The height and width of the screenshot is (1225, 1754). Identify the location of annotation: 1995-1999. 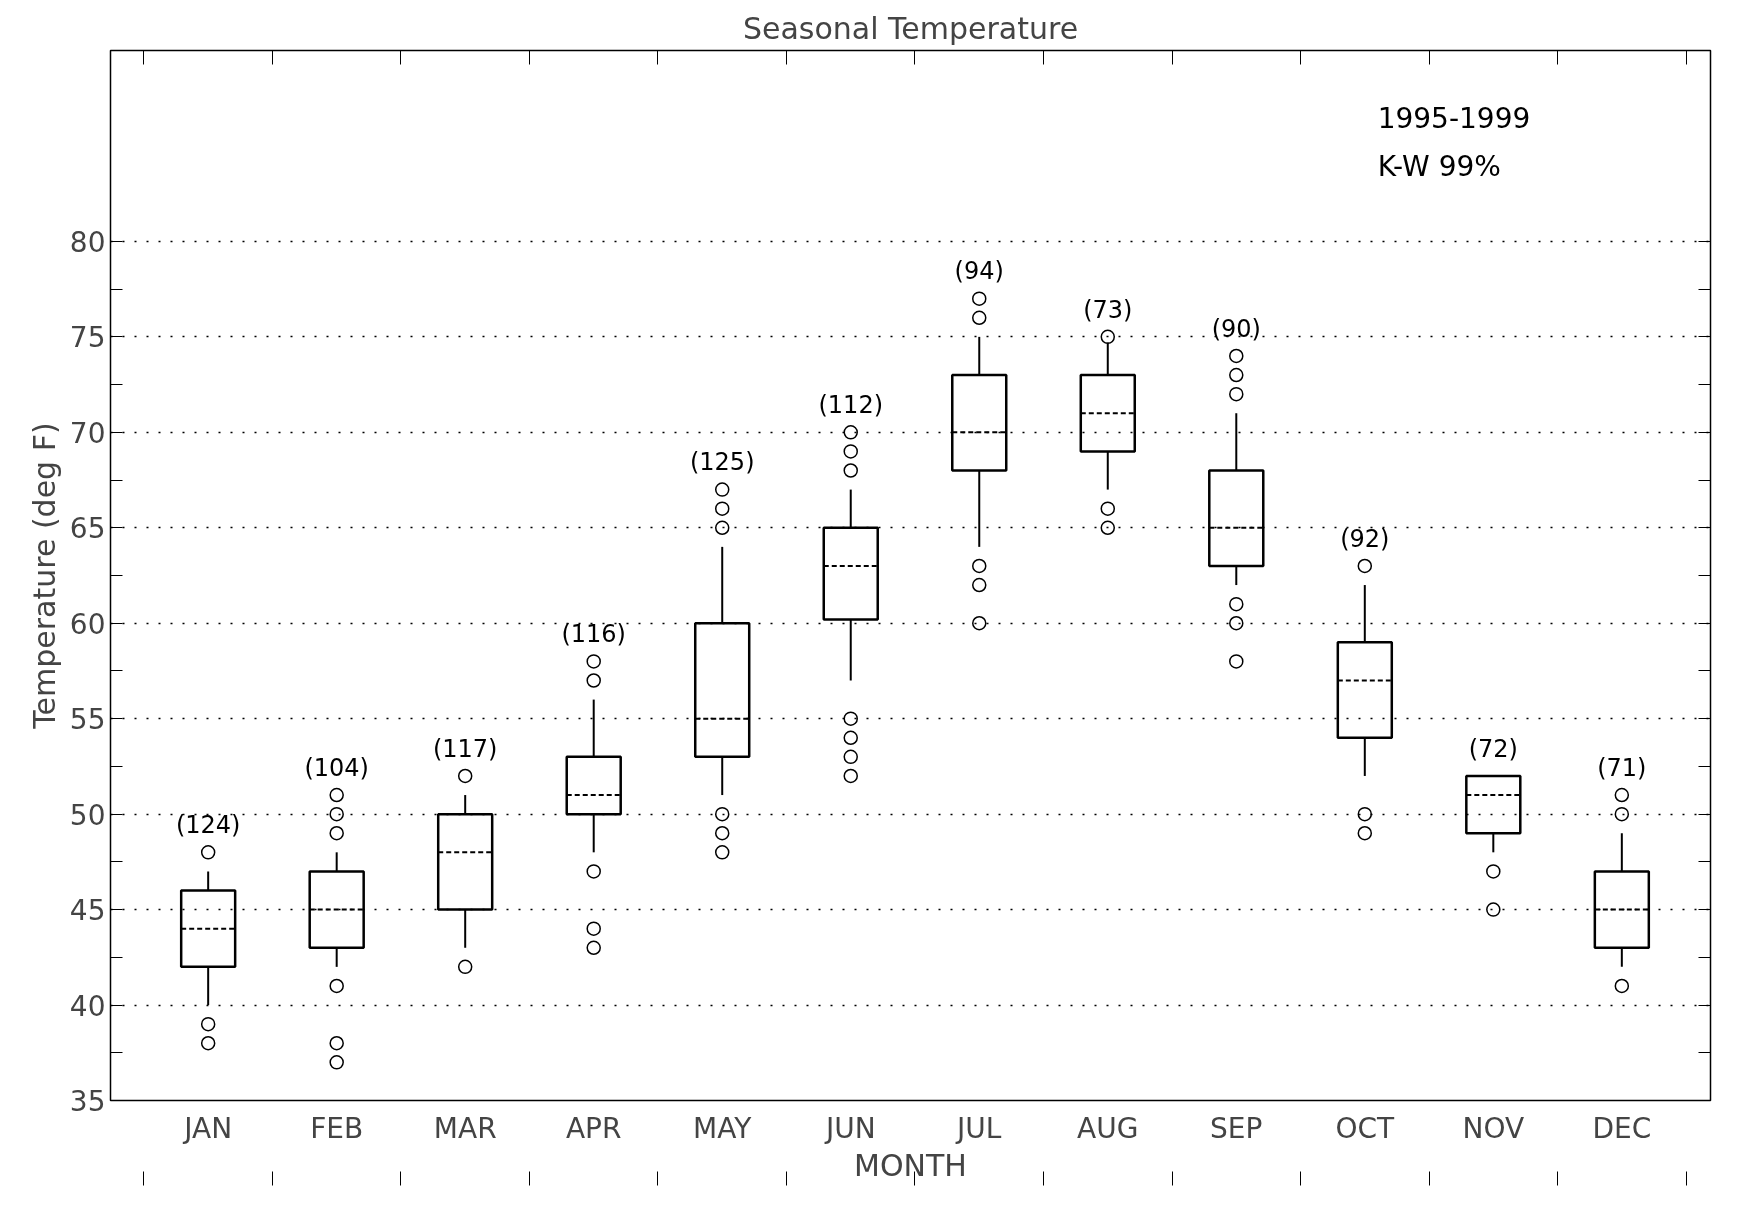
(1454, 118).